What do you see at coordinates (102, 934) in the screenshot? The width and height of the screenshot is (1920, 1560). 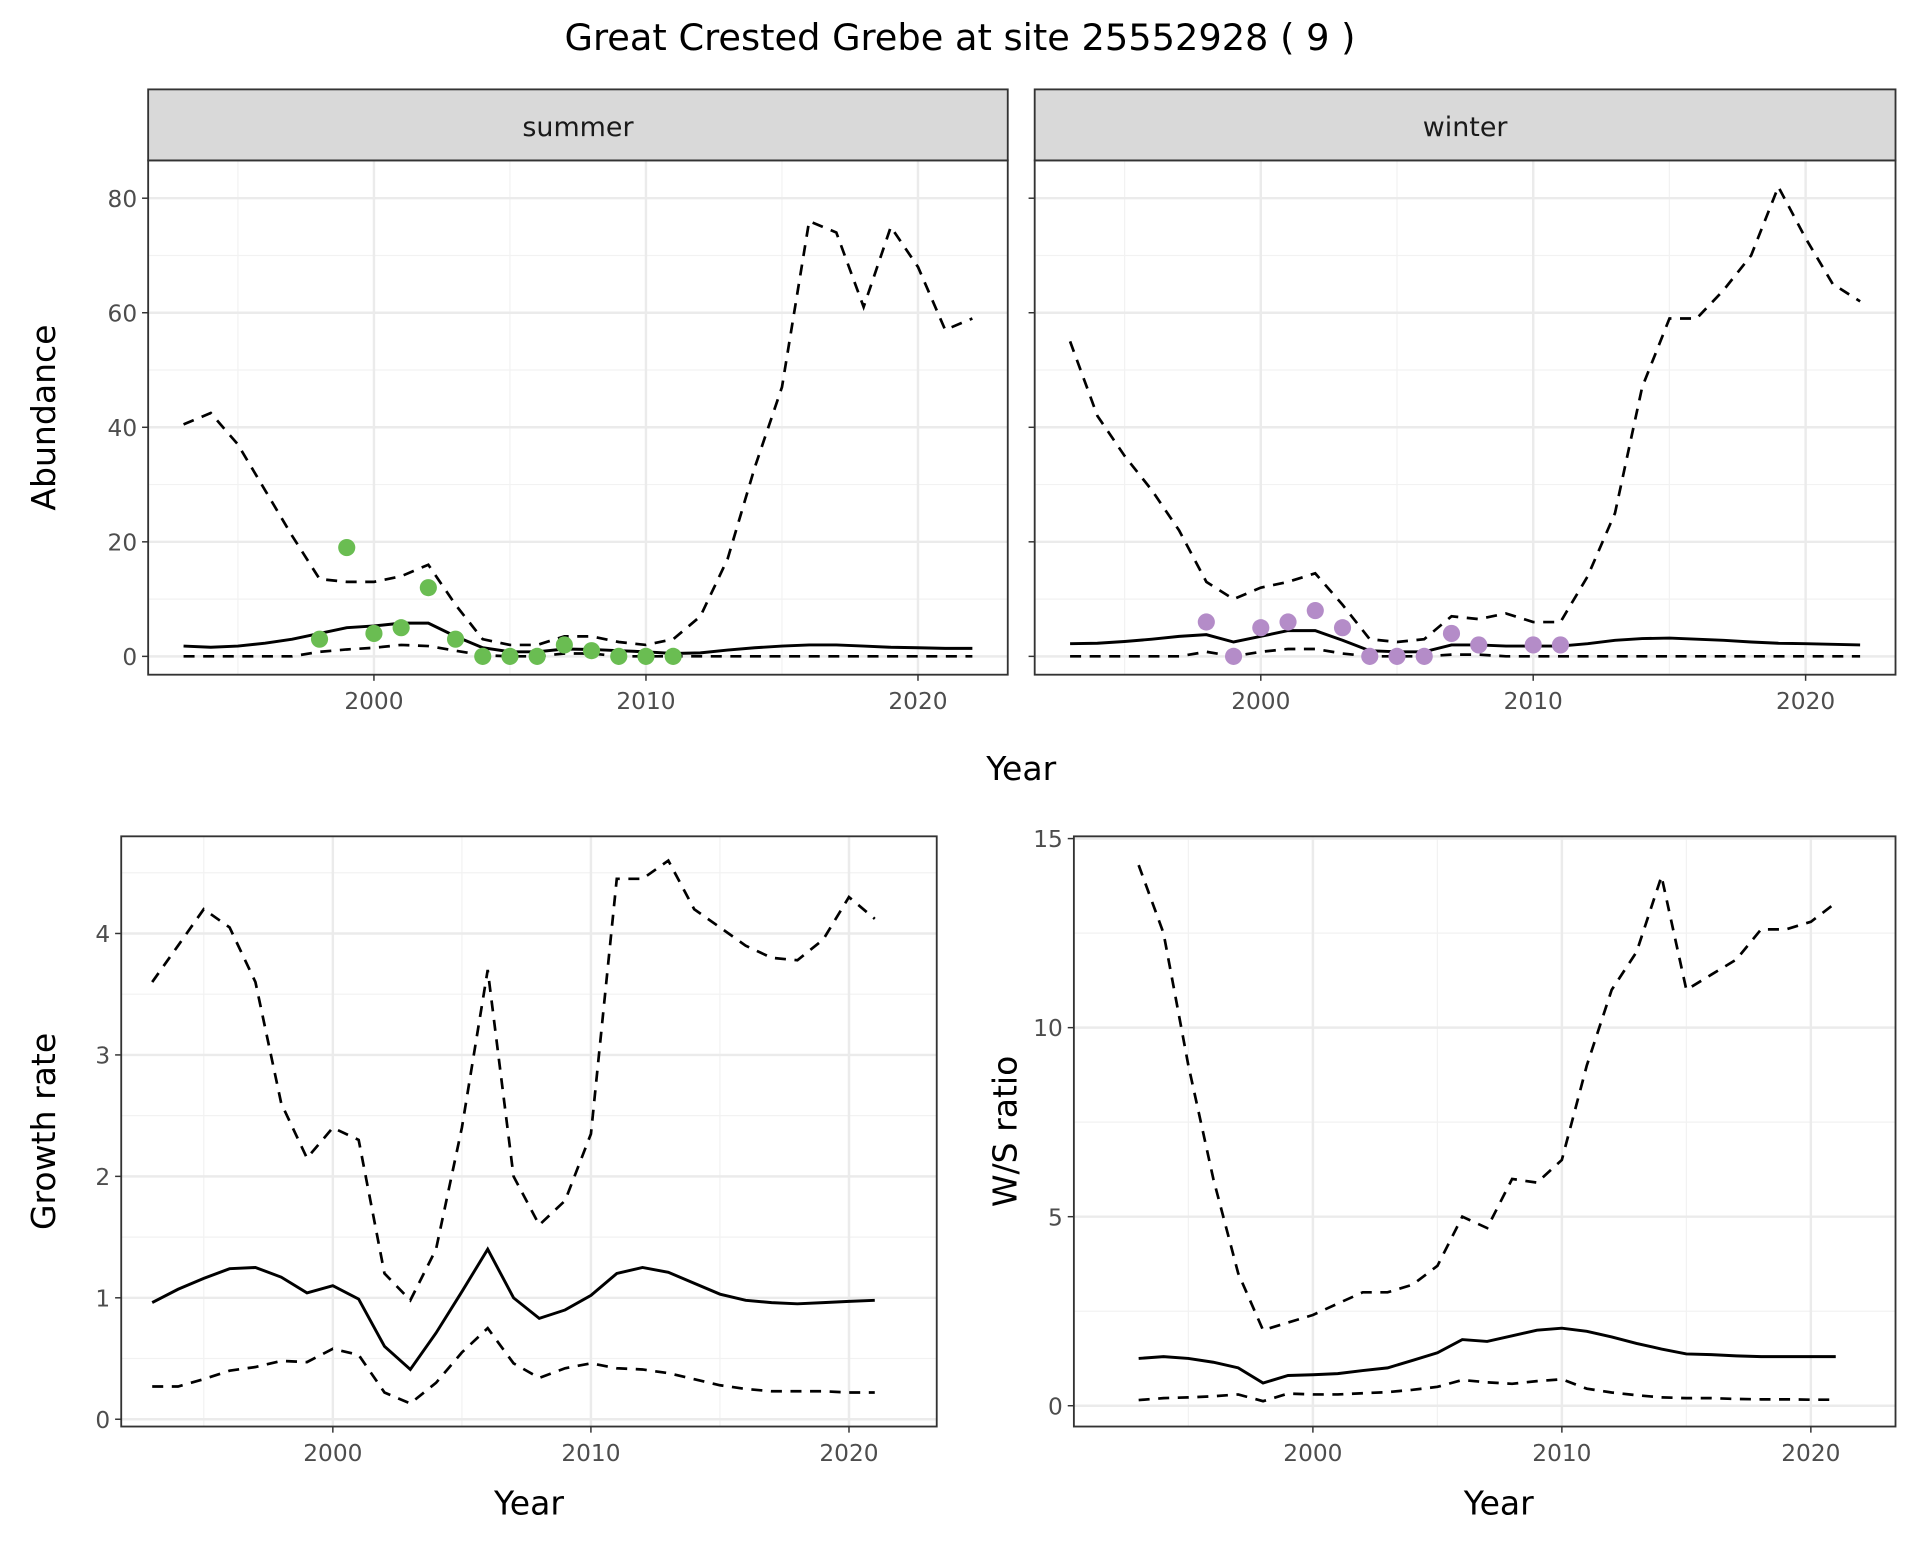 I see `y-tick-label: 4` at bounding box center [102, 934].